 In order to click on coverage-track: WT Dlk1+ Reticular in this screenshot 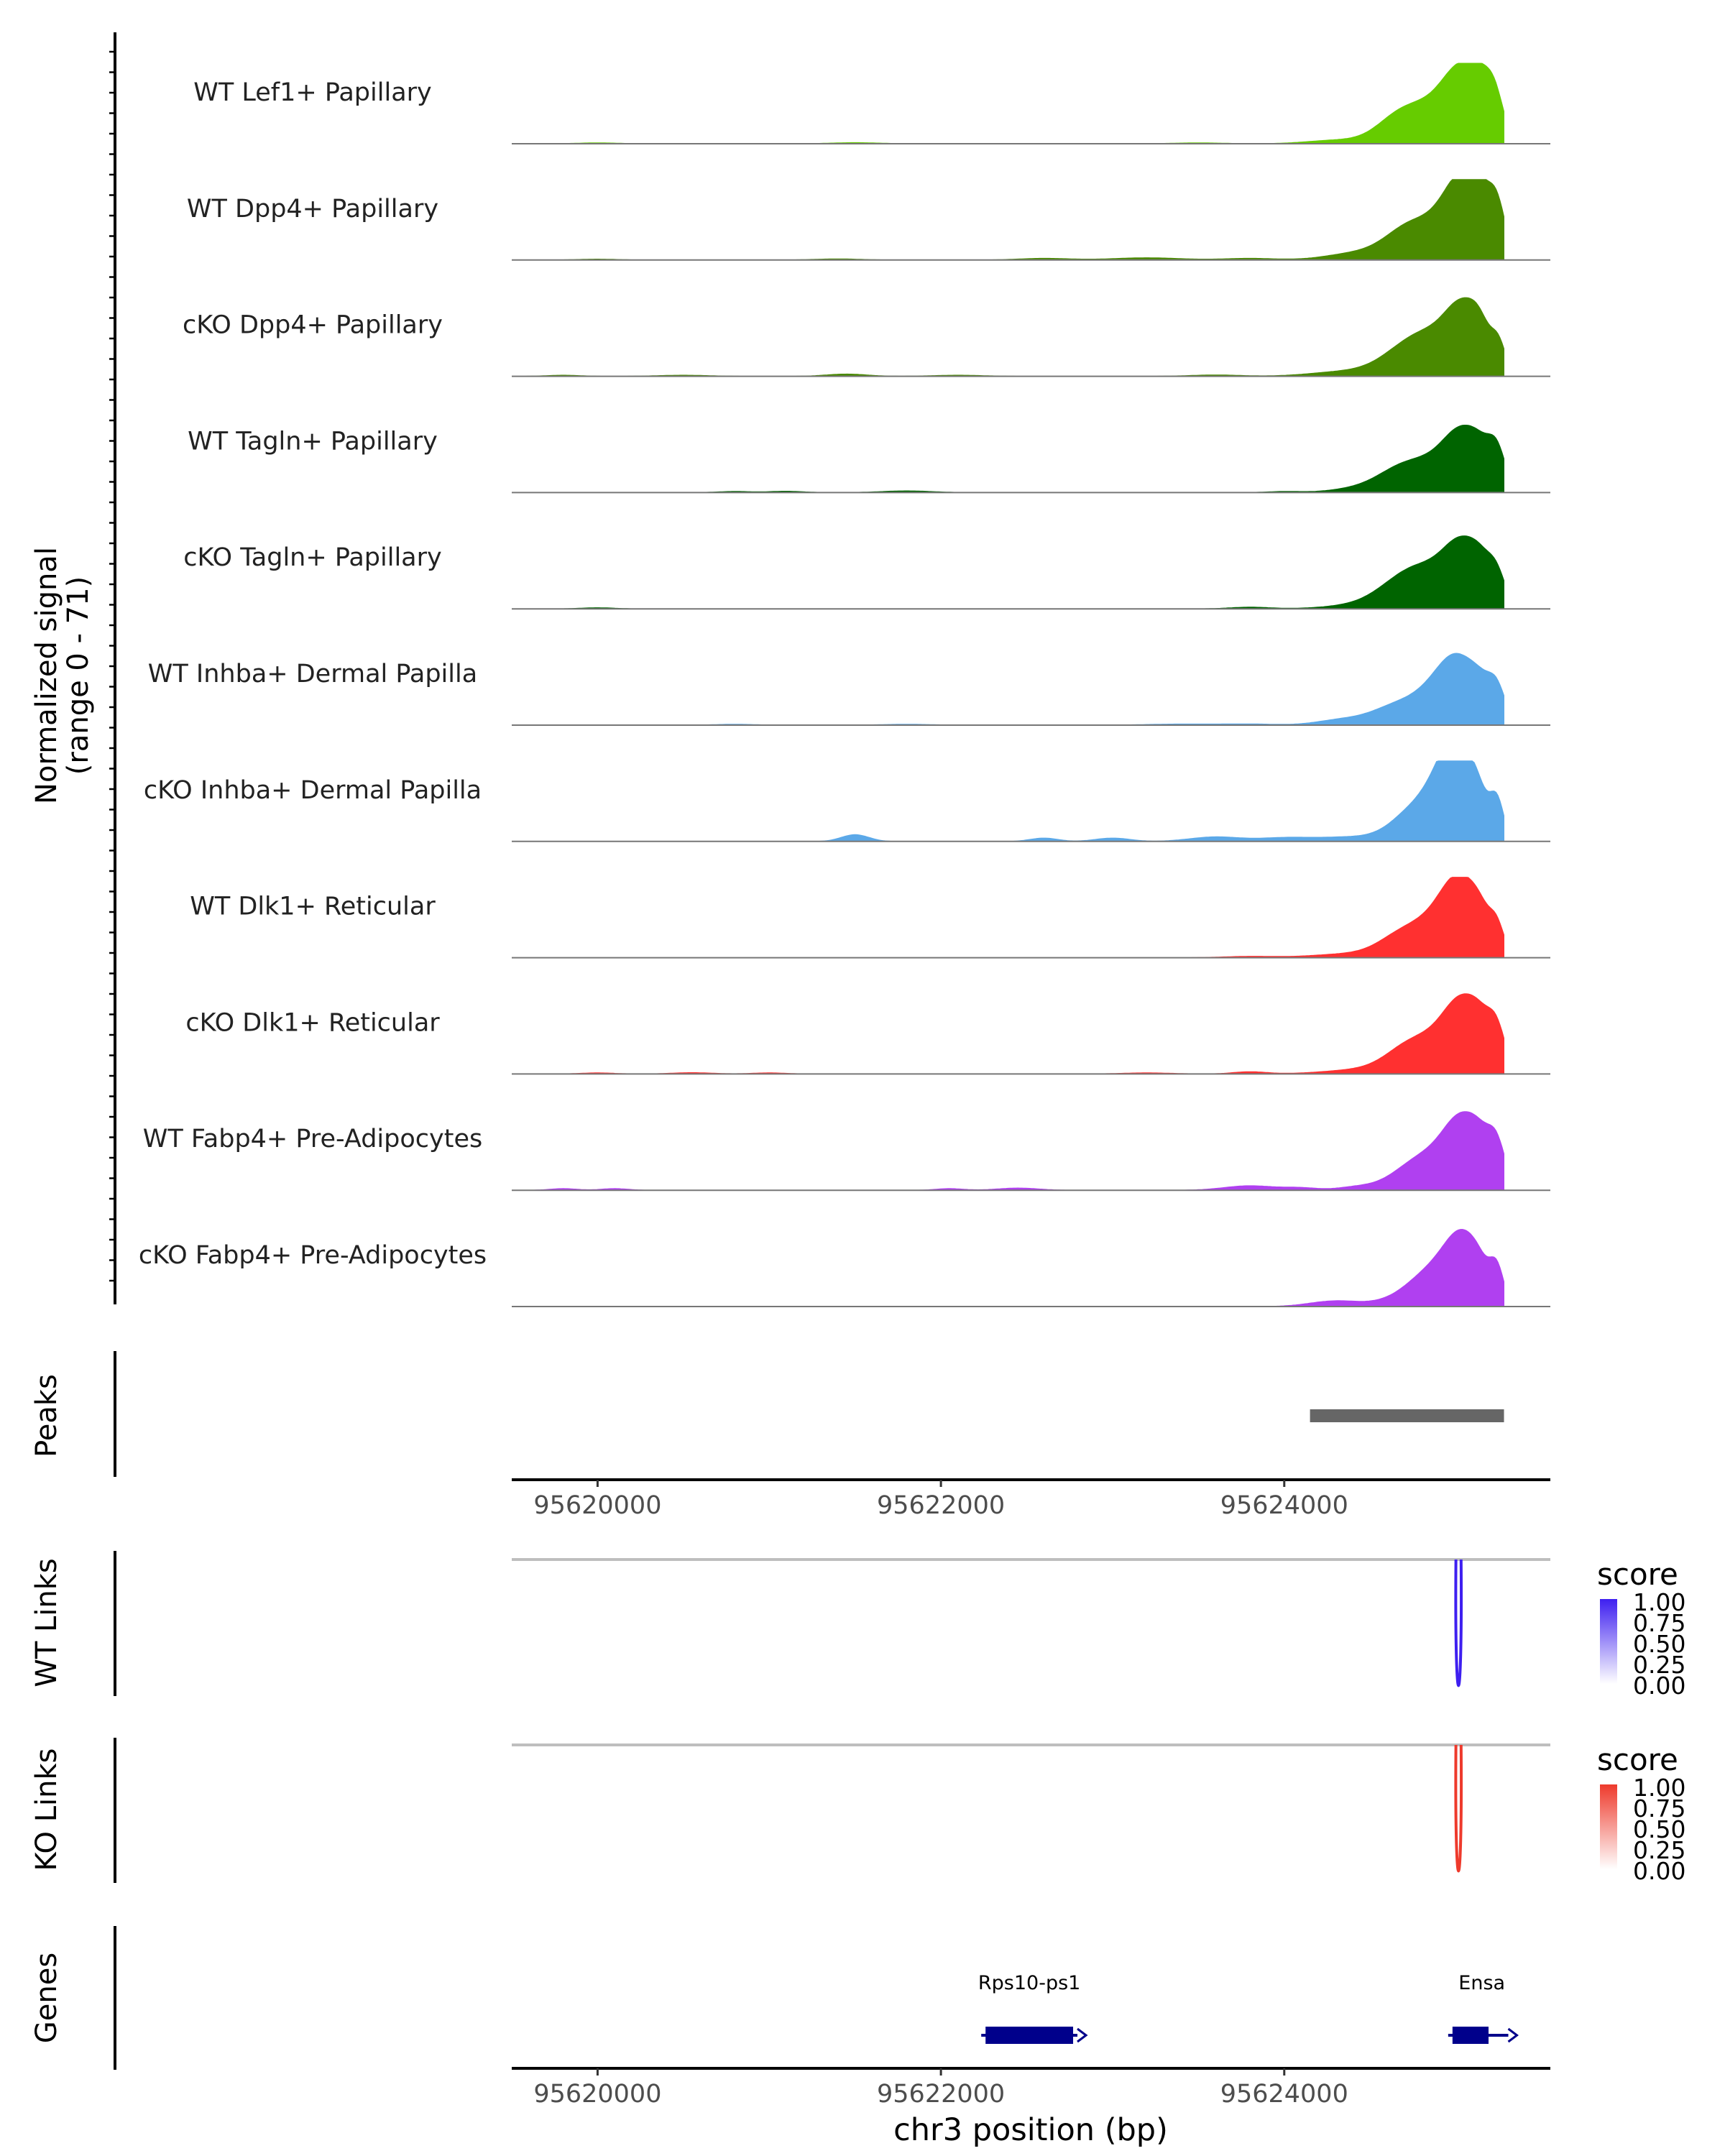, I will do `click(870, 918)`.